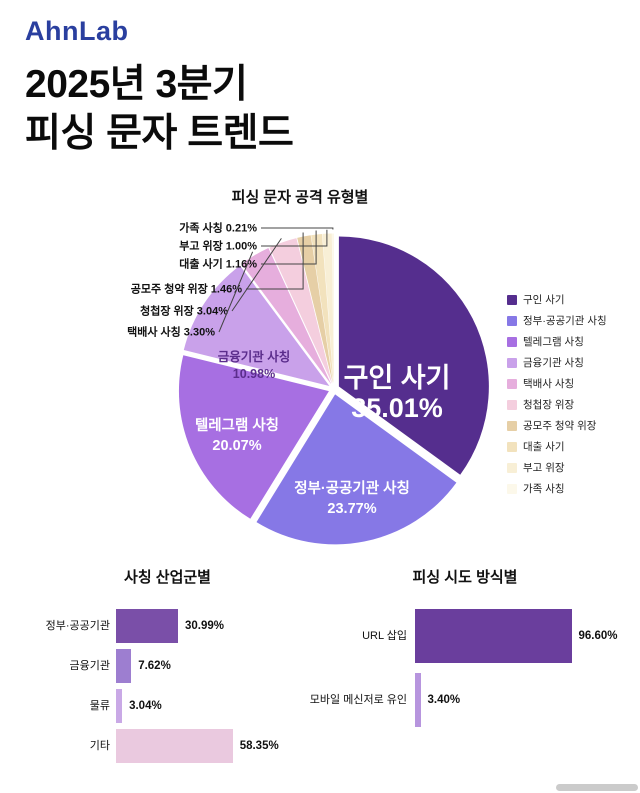 This screenshot has height=793, width=640. I want to click on bar-category-label: 금융기관, so click(89, 665).